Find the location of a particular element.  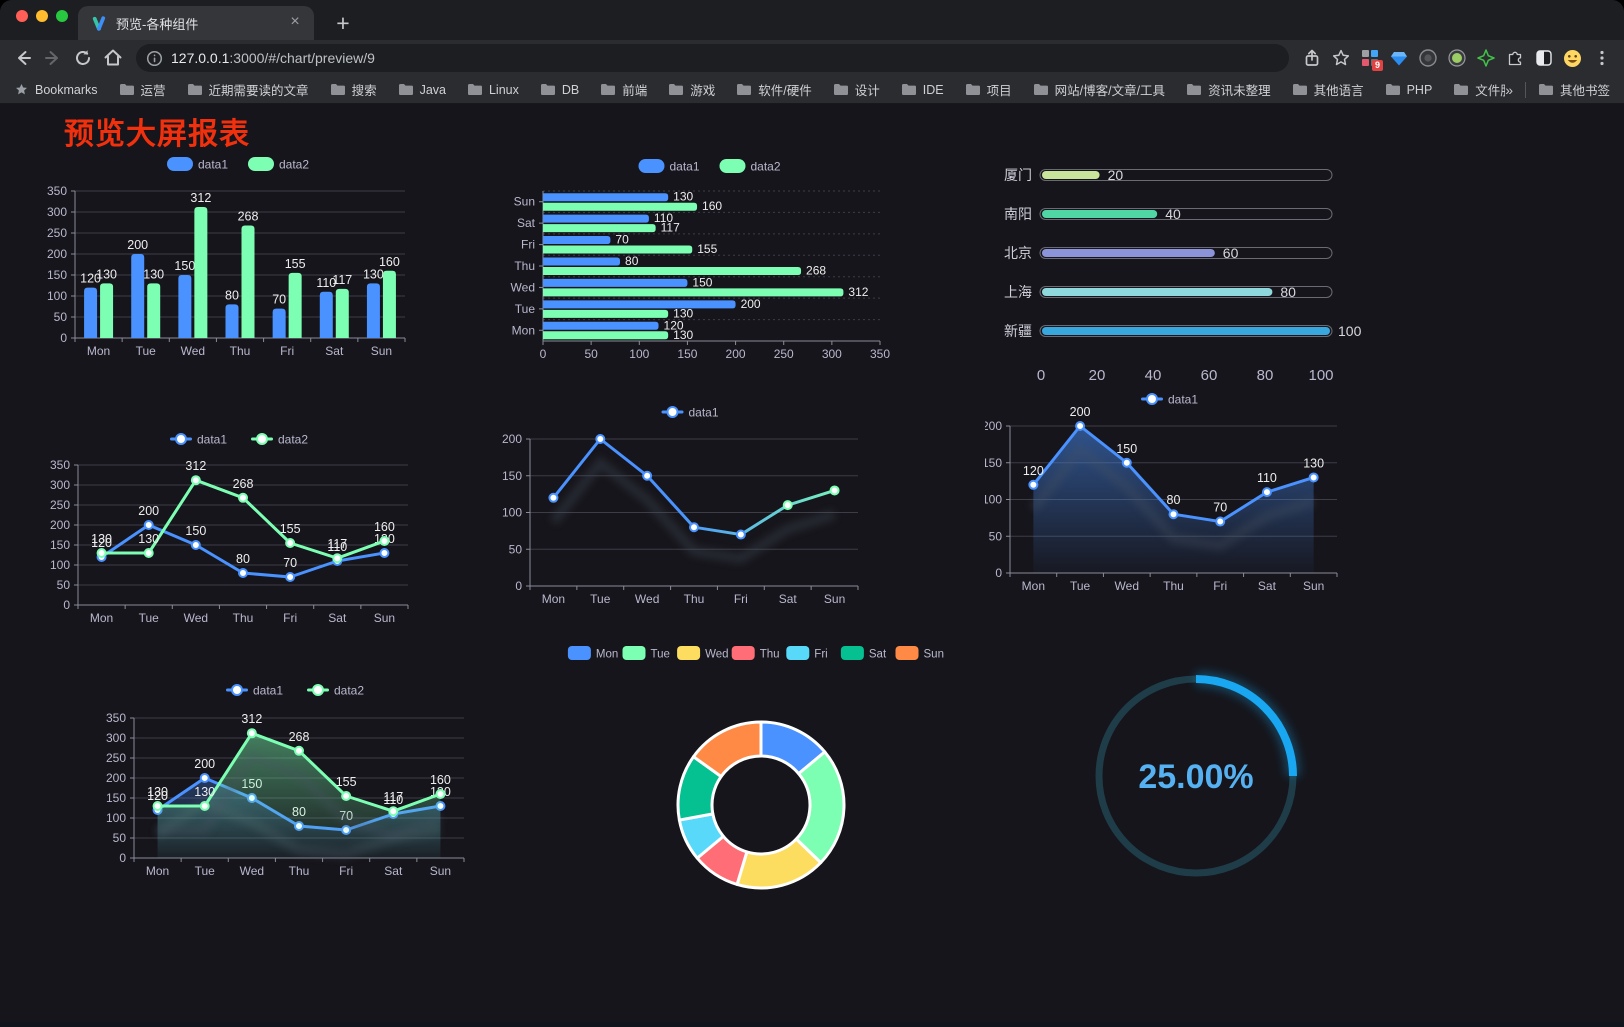

bookmarks-star-icon is located at coordinates (21, 89).